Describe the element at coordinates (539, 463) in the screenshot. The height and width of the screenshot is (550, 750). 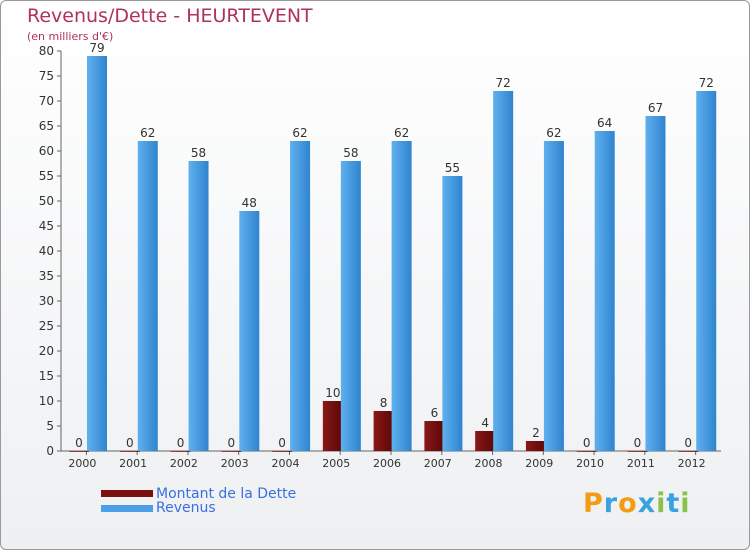
I see `x-tick-label: 2009` at that location.